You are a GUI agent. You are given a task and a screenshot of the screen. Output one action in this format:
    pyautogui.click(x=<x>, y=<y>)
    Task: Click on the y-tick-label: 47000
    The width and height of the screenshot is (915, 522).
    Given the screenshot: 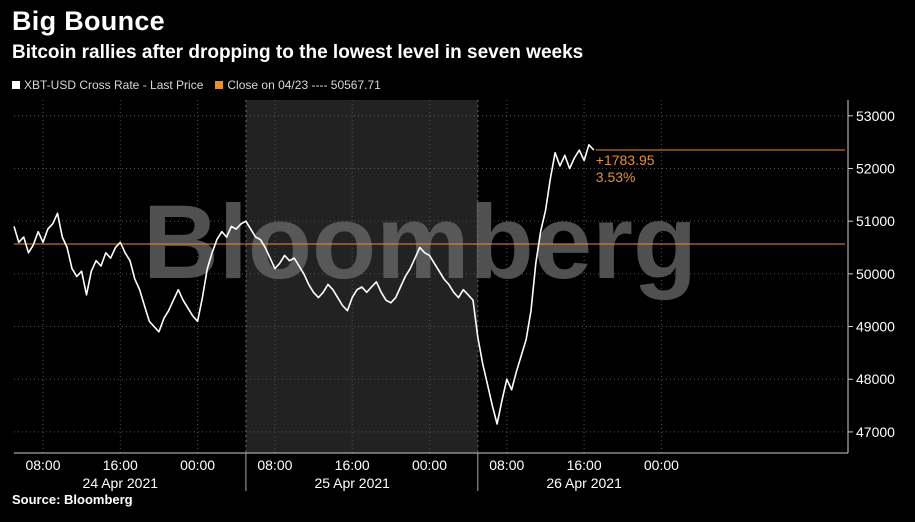 What is the action you would take?
    pyautogui.click(x=875, y=432)
    